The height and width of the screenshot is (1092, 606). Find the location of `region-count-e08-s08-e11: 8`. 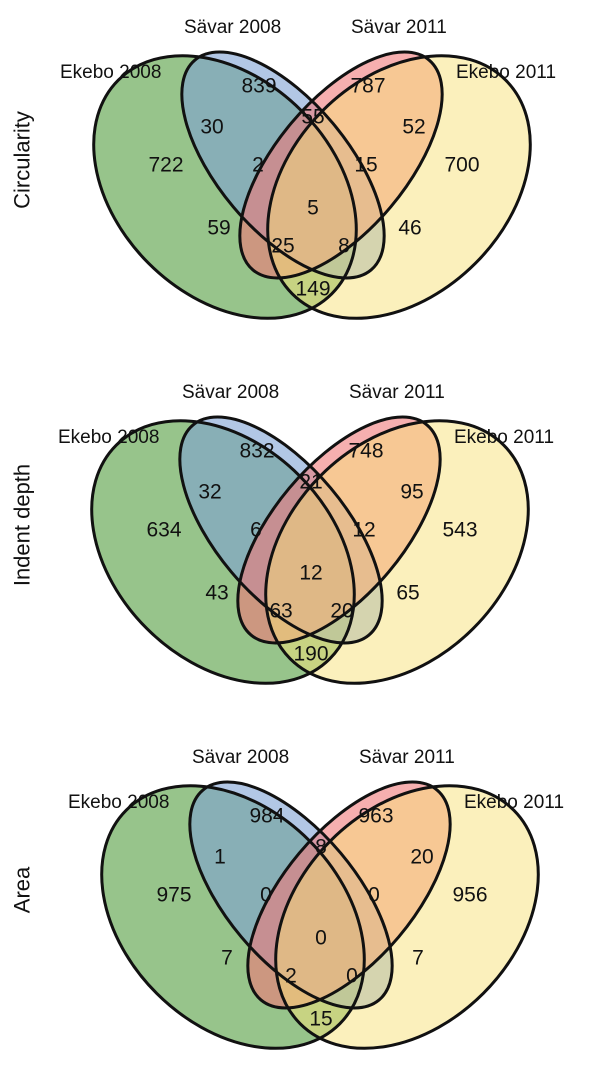

region-count-e08-s08-e11: 8 is located at coordinates (344, 246).